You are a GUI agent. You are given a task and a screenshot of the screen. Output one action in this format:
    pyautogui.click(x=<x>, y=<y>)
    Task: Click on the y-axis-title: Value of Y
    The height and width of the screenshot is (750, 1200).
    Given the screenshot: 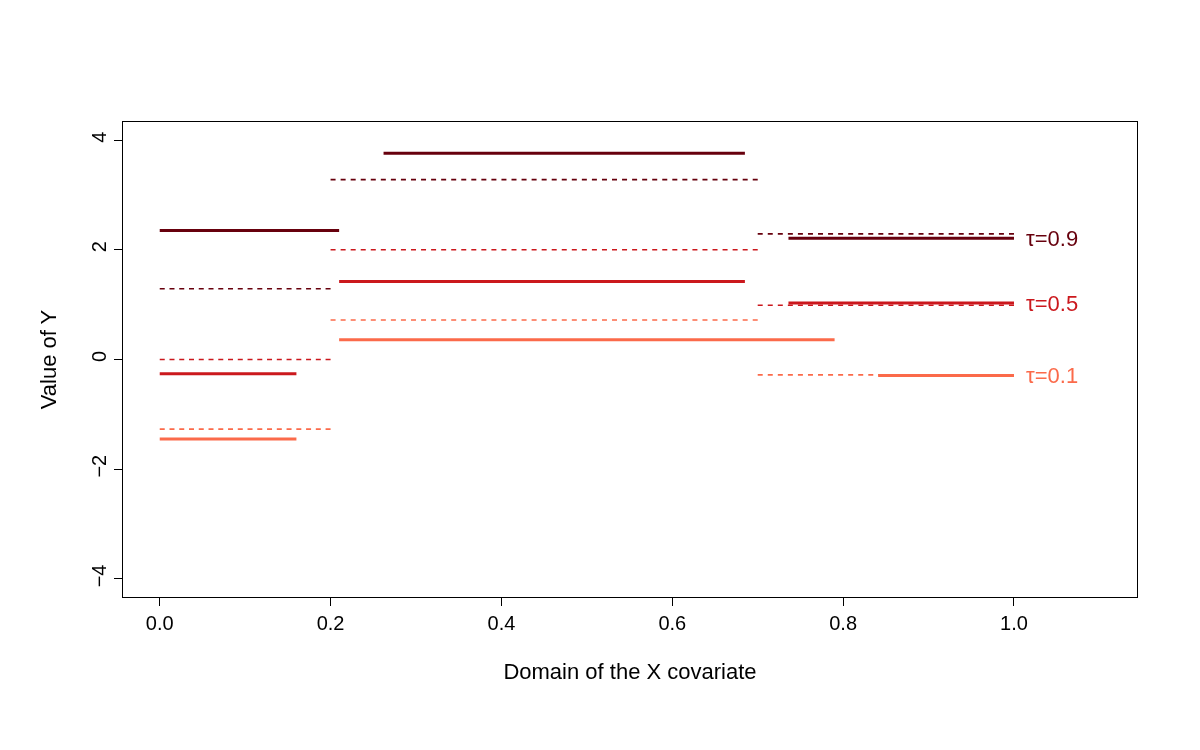 What is the action you would take?
    pyautogui.click(x=48, y=359)
    